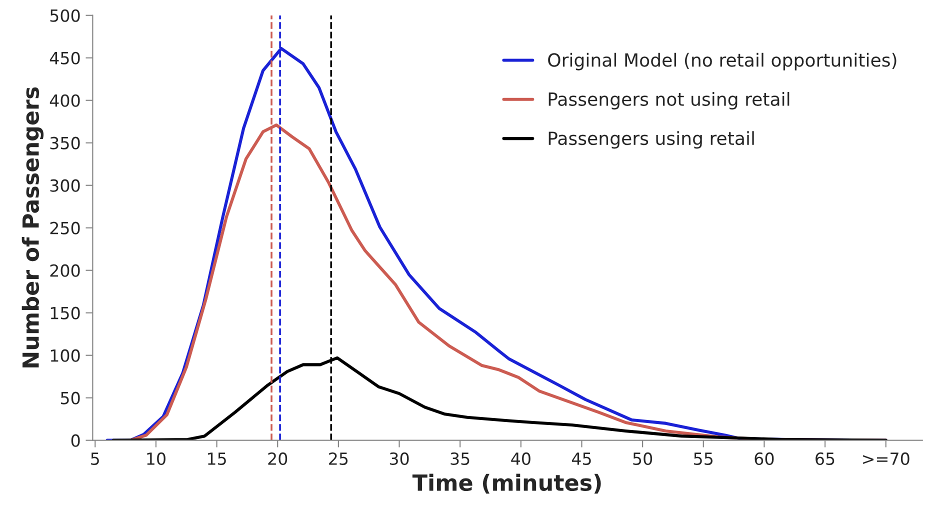 The image size is (927, 512). I want to click on x-tick-label: 5, so click(95, 459).